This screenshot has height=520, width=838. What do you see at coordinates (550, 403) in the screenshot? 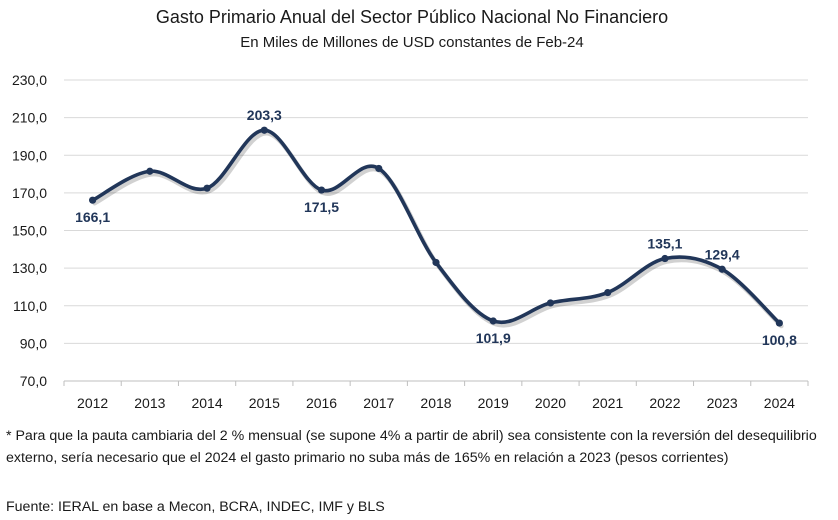
I see `x-tick-label: 2020` at bounding box center [550, 403].